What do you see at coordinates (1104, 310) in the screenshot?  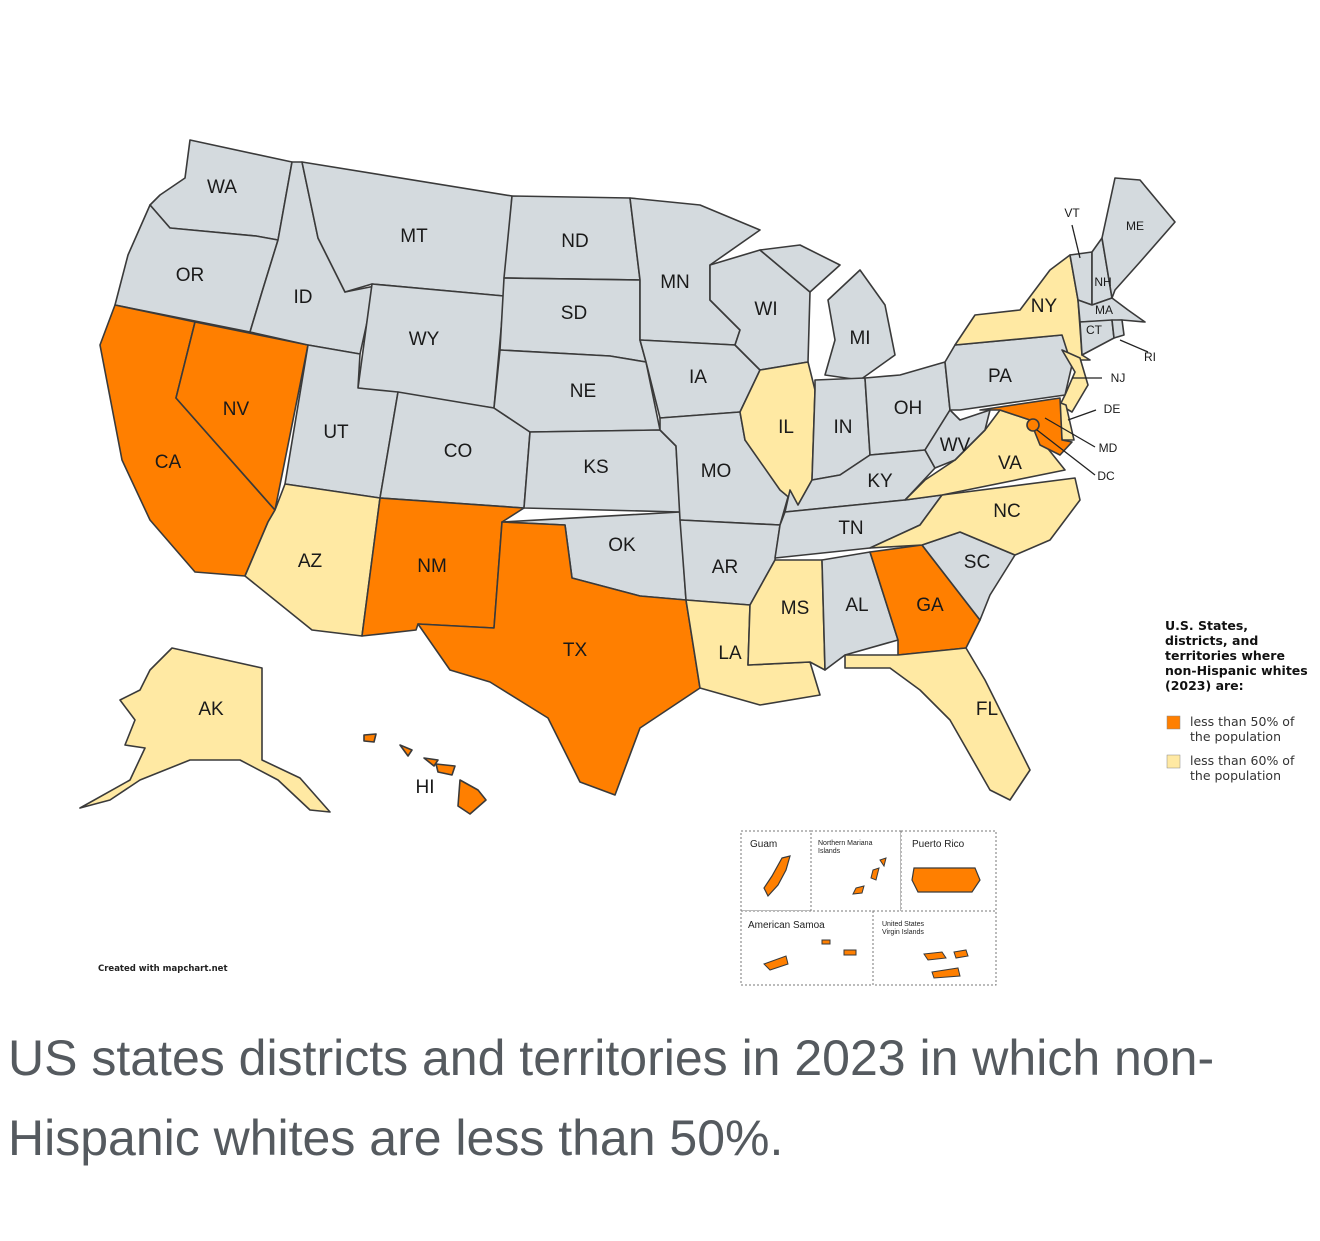 I see `label-MA: MA` at bounding box center [1104, 310].